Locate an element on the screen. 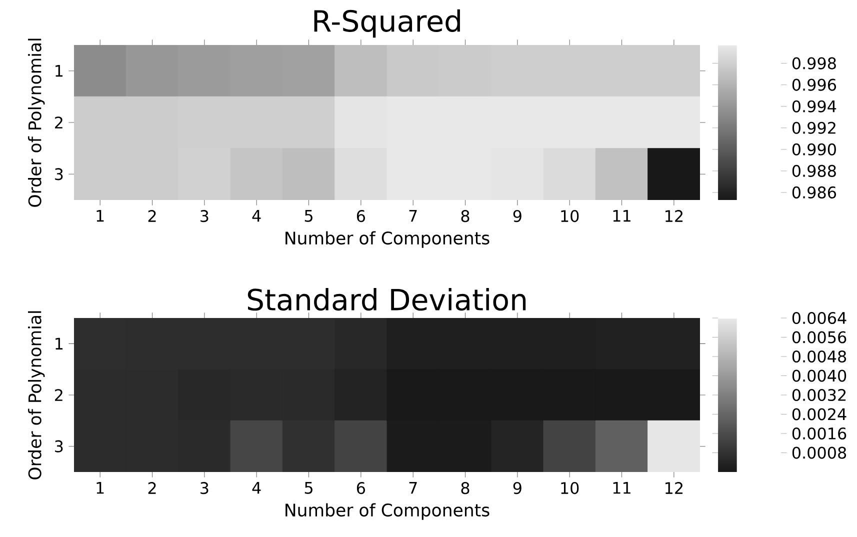  color-bar-label: 0.998 is located at coordinates (814, 63).